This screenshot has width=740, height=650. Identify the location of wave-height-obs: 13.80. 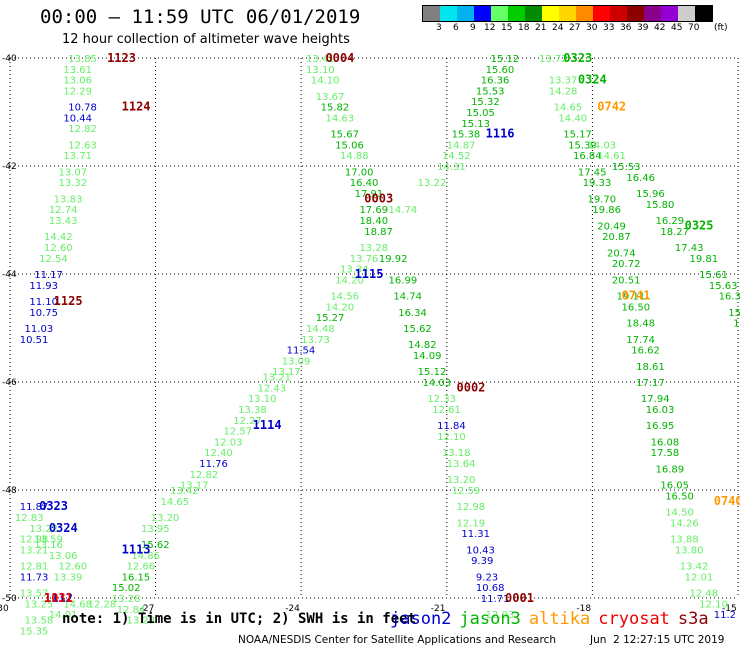
(689, 550).